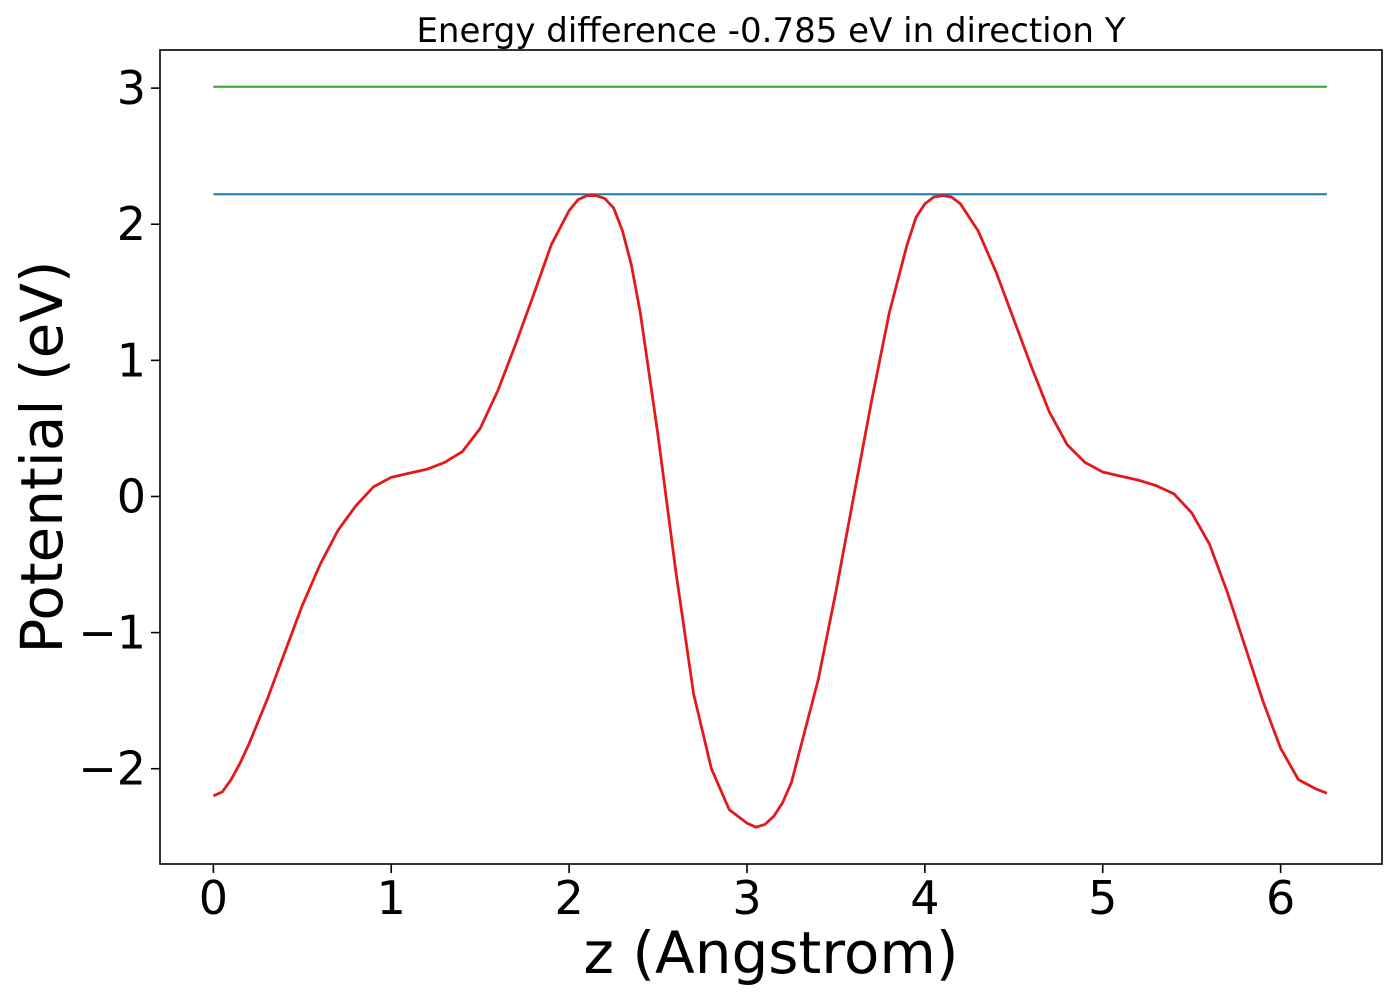 The width and height of the screenshot is (1400, 1000). Describe the element at coordinates (213, 898) in the screenshot. I see `x-tick-label: 0` at that location.